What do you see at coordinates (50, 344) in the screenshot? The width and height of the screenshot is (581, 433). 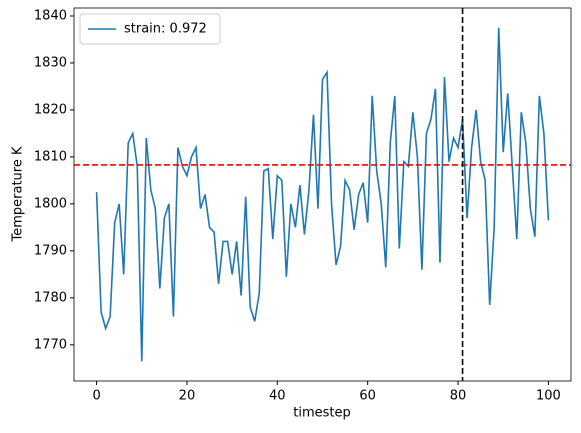 I see `y-tick-label: 1770` at bounding box center [50, 344].